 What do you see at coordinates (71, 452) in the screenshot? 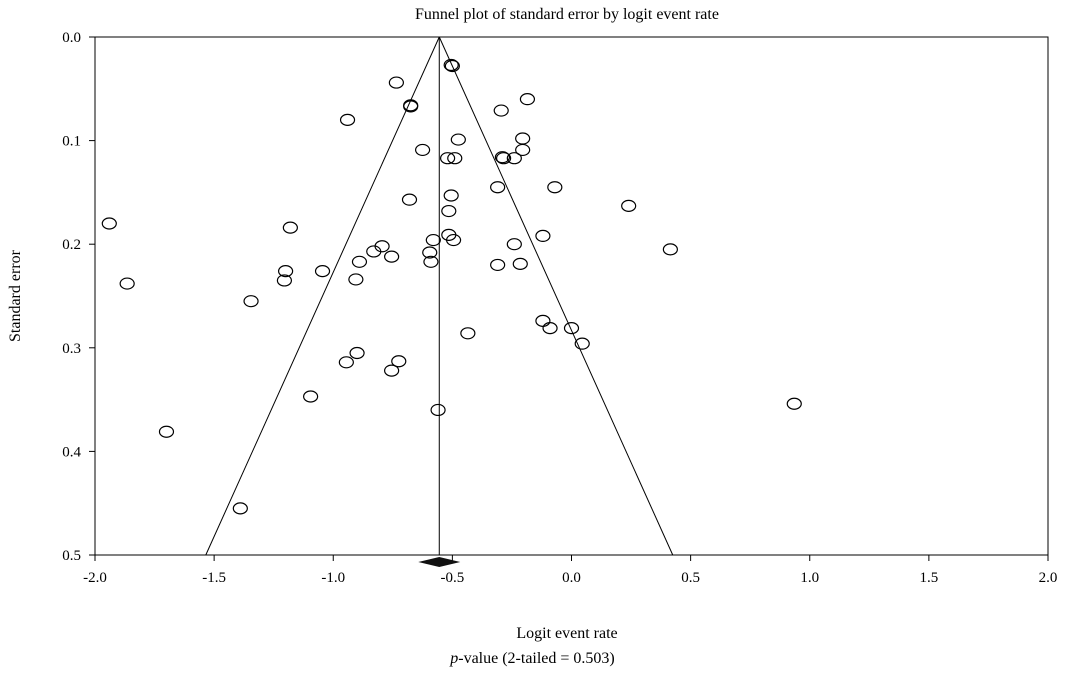
I see `y-tick-label: 0.4` at bounding box center [71, 452].